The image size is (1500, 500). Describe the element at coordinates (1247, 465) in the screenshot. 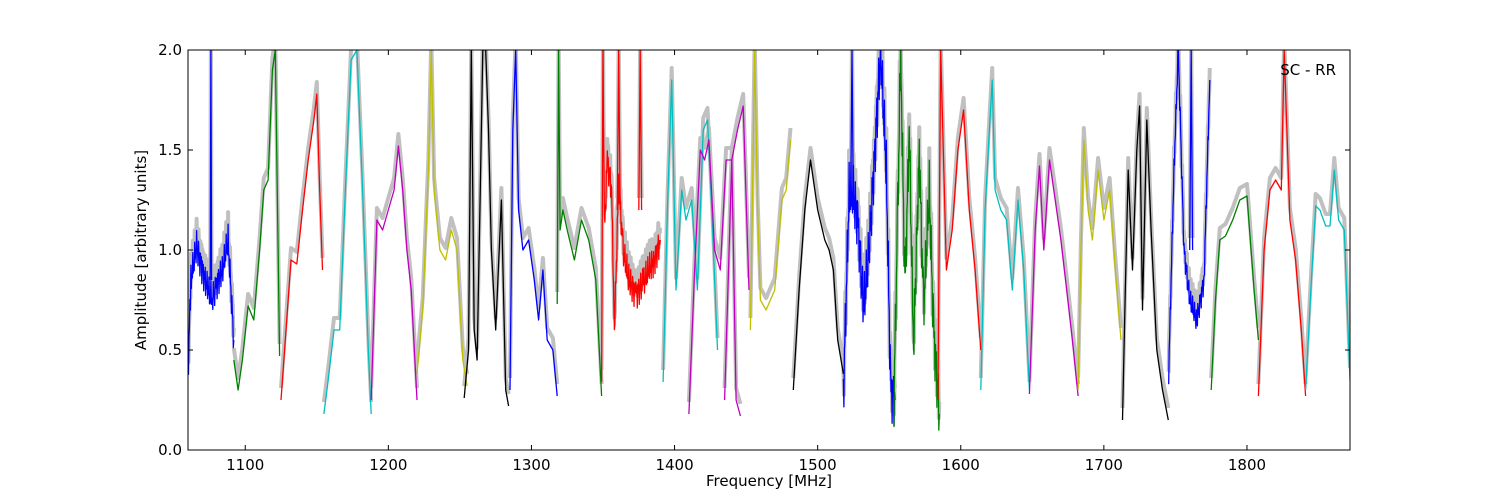

I see `x-tick-label: 1800` at that location.